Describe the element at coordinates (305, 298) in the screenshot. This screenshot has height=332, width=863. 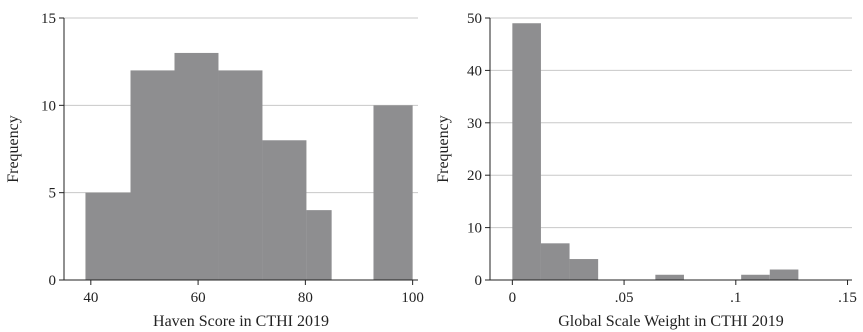
I see `x-tick-label: 80` at that location.